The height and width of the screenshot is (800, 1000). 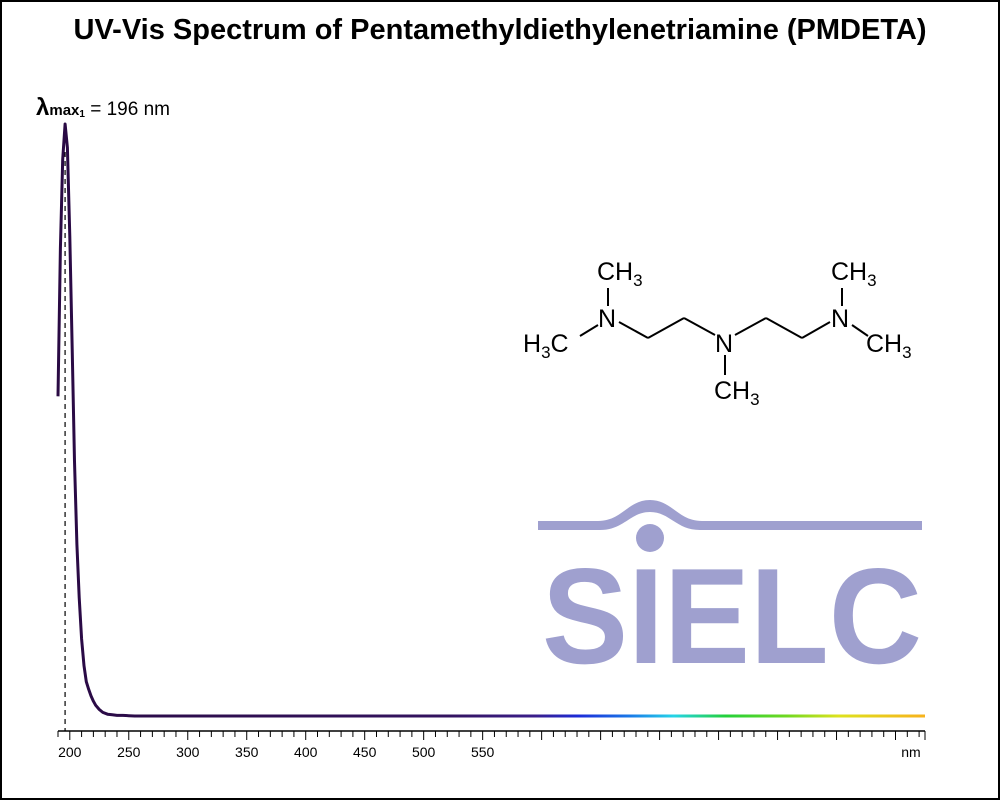 I want to click on atom-label-ch3-top-left: CH3, so click(x=620, y=274).